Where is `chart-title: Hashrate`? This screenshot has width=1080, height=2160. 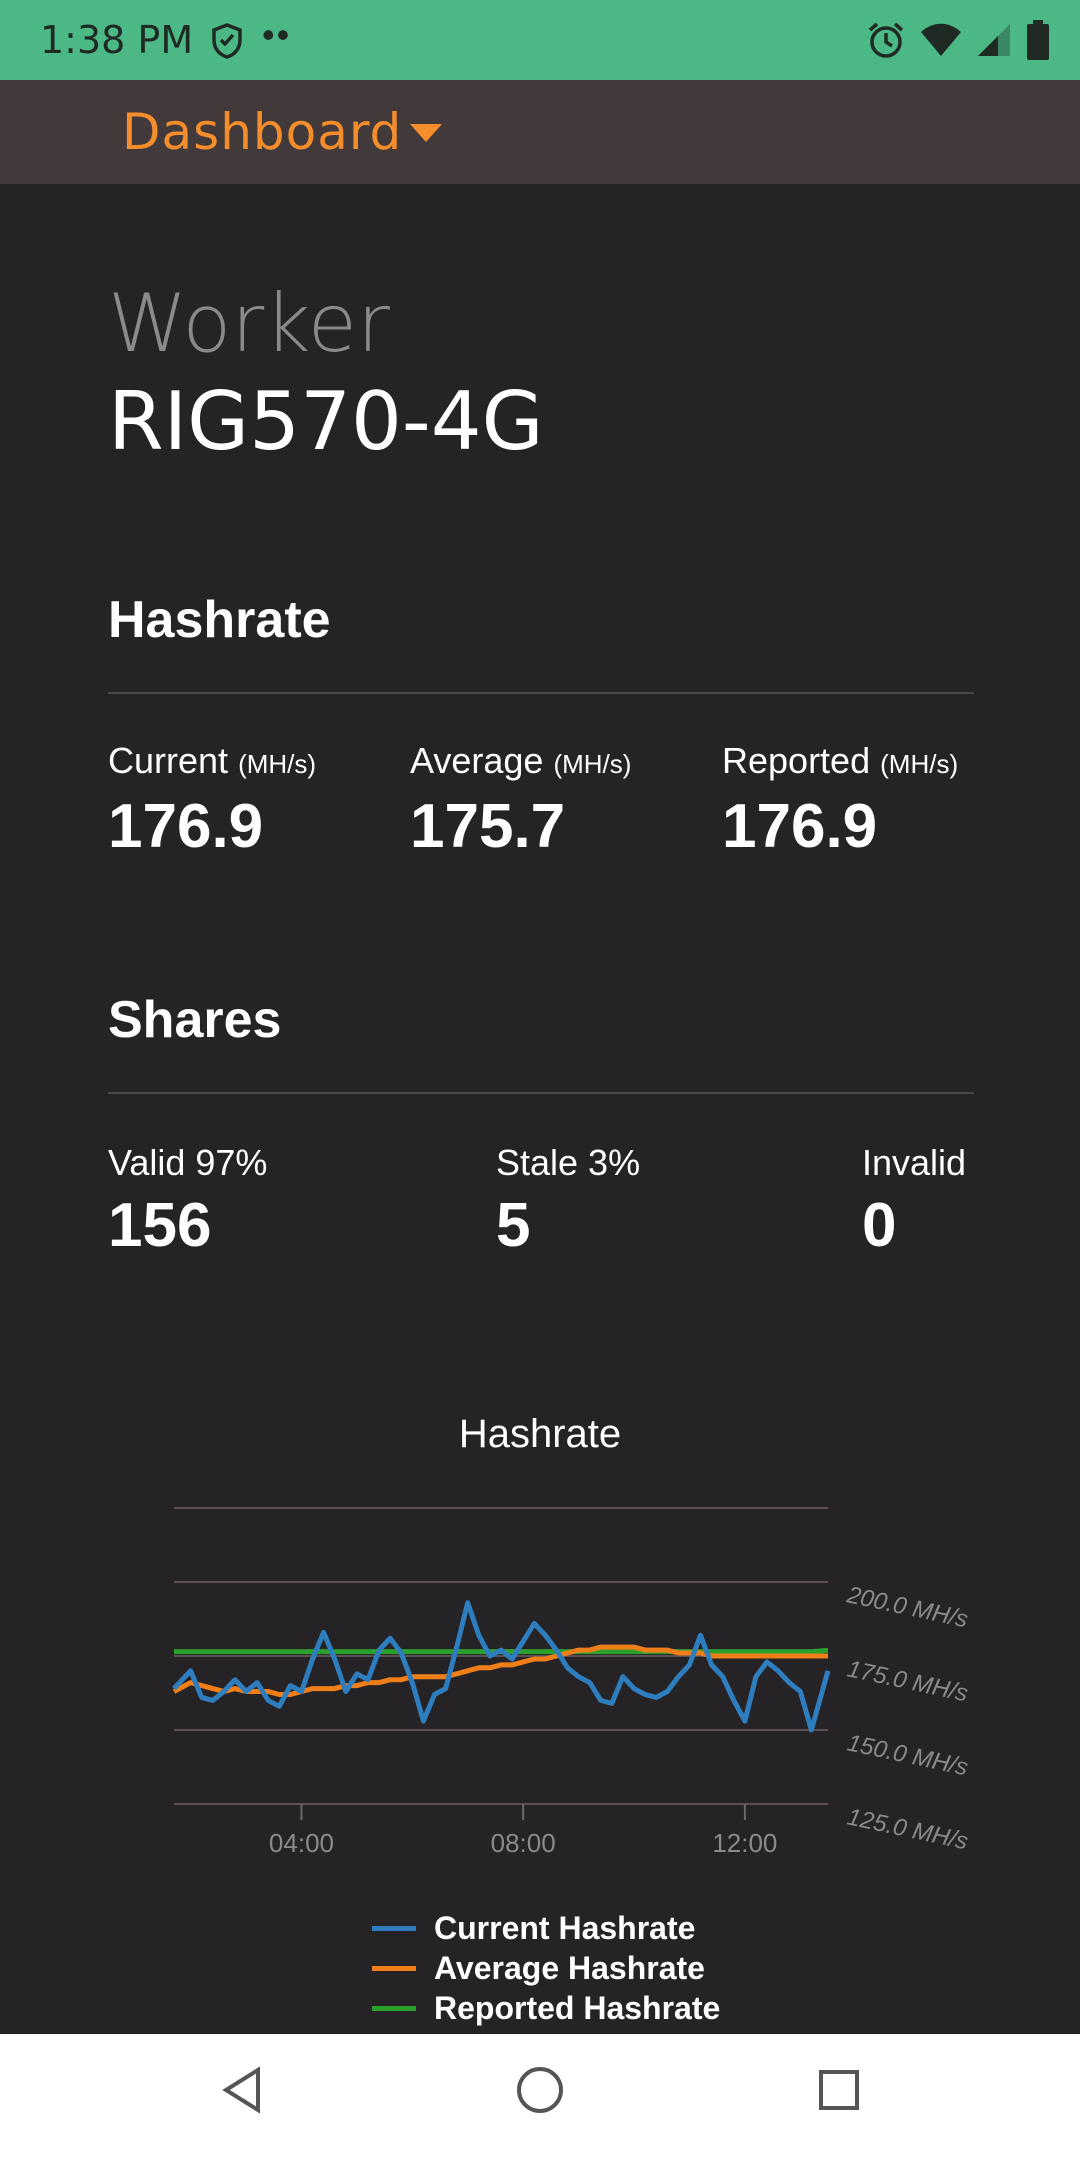
chart-title: Hashrate is located at coordinates (540, 1434).